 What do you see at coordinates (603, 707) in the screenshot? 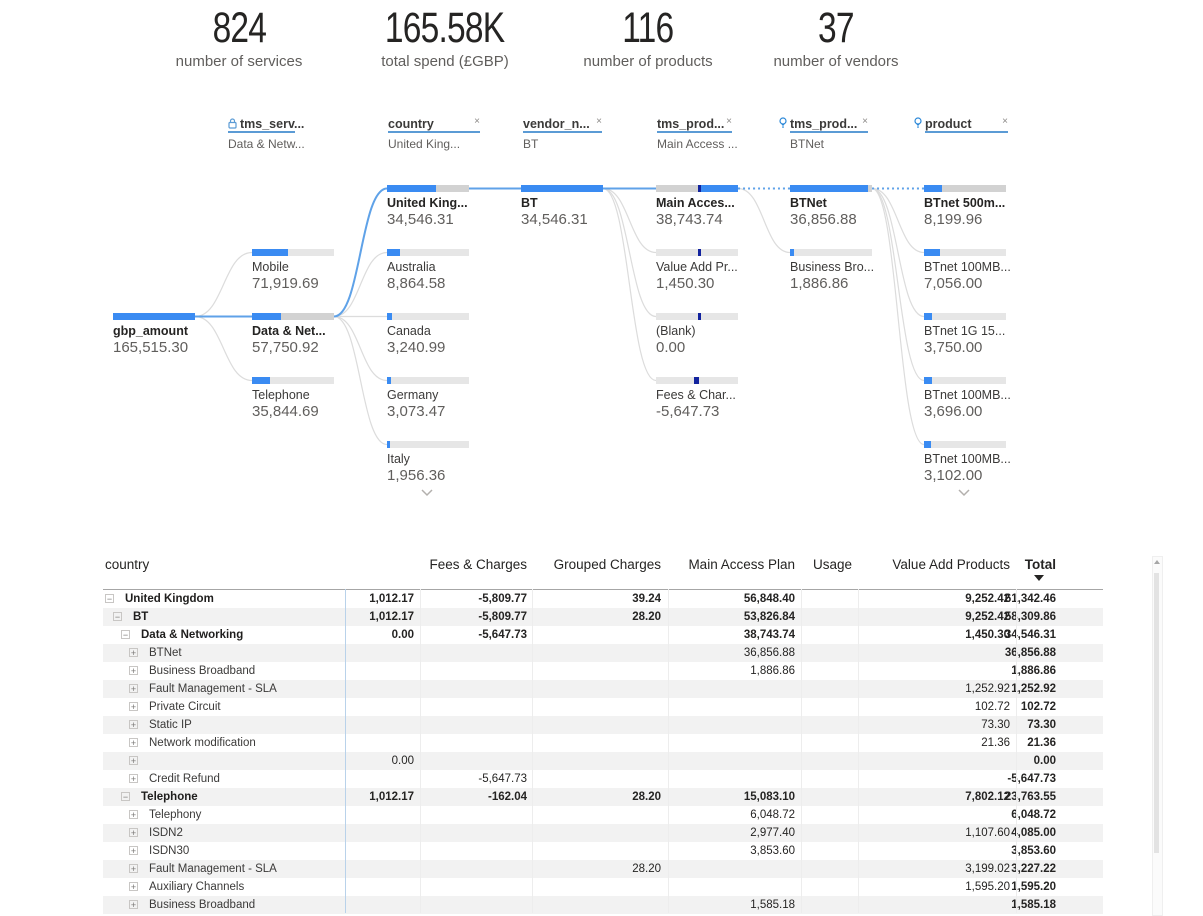
I see `matrix-row: + Private Circuit 102.72 102.72` at bounding box center [603, 707].